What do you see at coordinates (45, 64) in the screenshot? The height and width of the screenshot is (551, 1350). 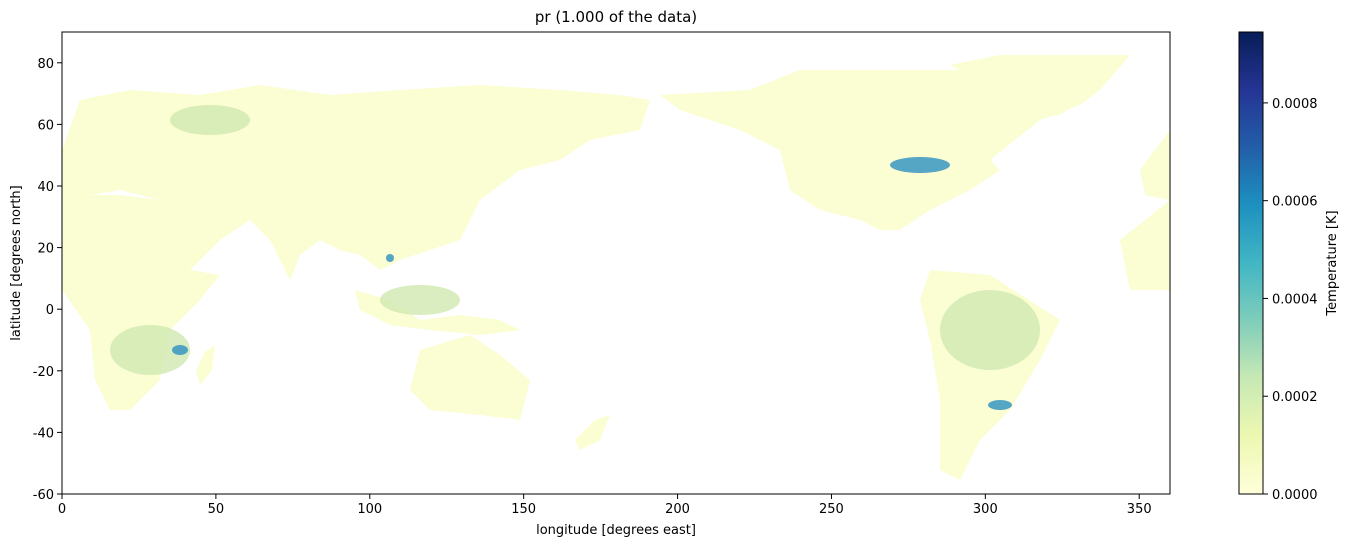 I see `y-tick-label: 80` at bounding box center [45, 64].